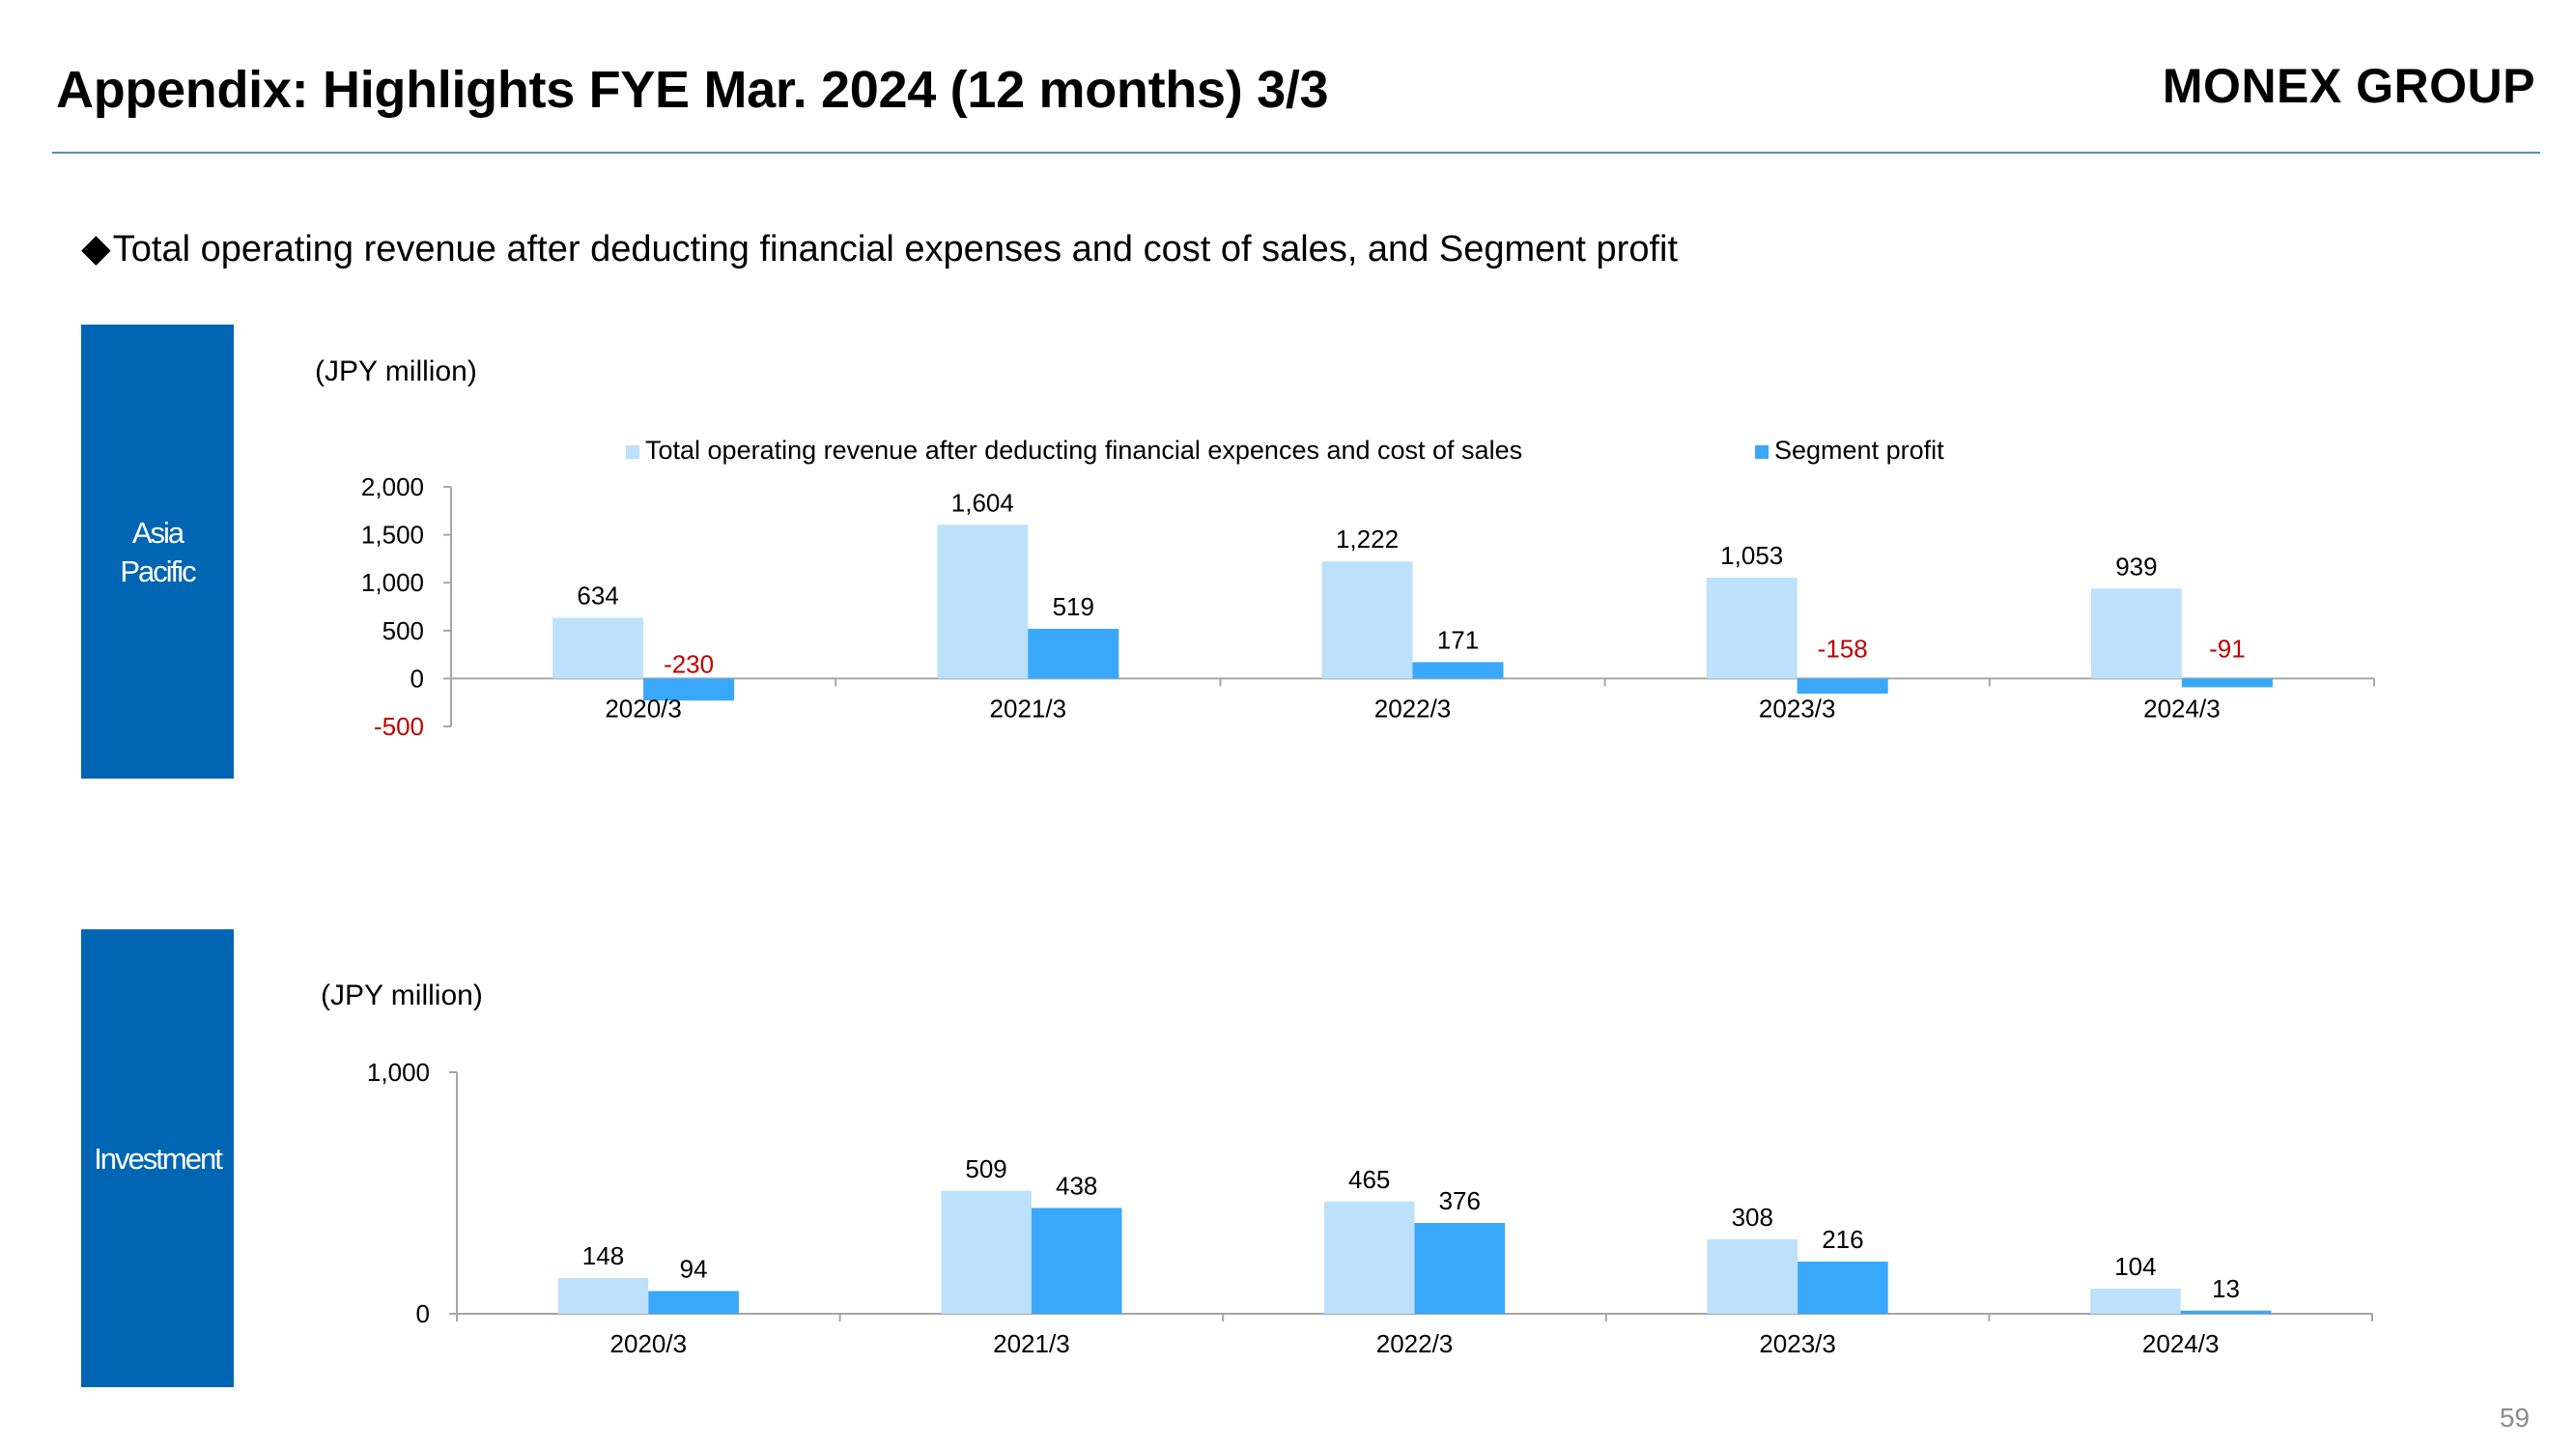 The image size is (2576, 1449). Describe the element at coordinates (2514, 1418) in the screenshot. I see `page-number: 59` at that location.